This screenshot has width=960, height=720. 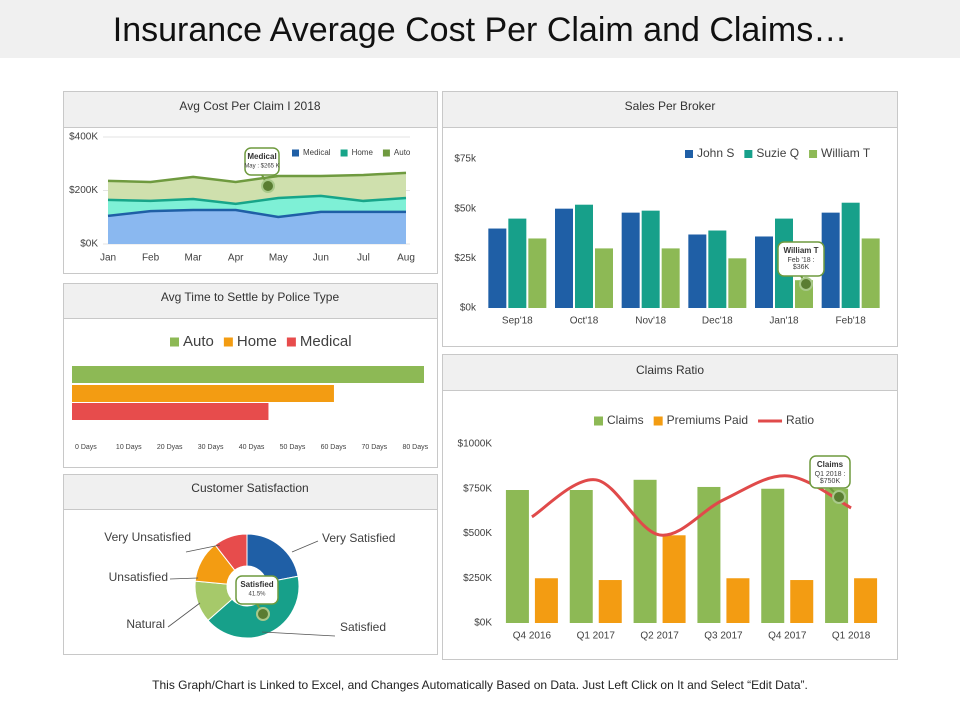 I want to click on legend-label: Home, so click(x=363, y=152).